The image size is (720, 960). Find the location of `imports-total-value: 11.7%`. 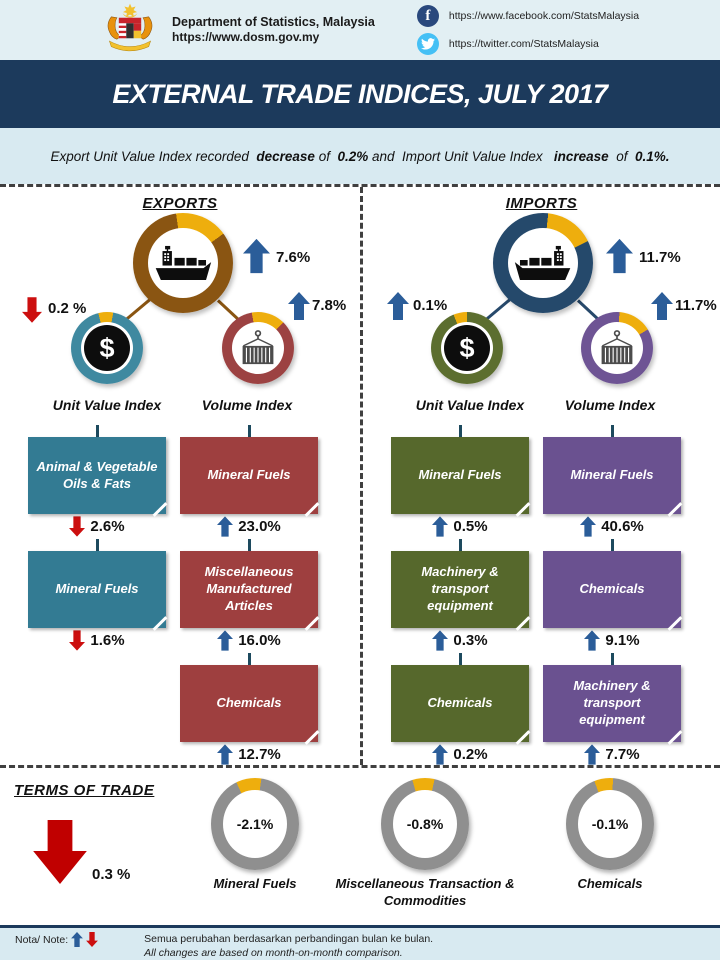

imports-total-value: 11.7% is located at coordinates (660, 257).